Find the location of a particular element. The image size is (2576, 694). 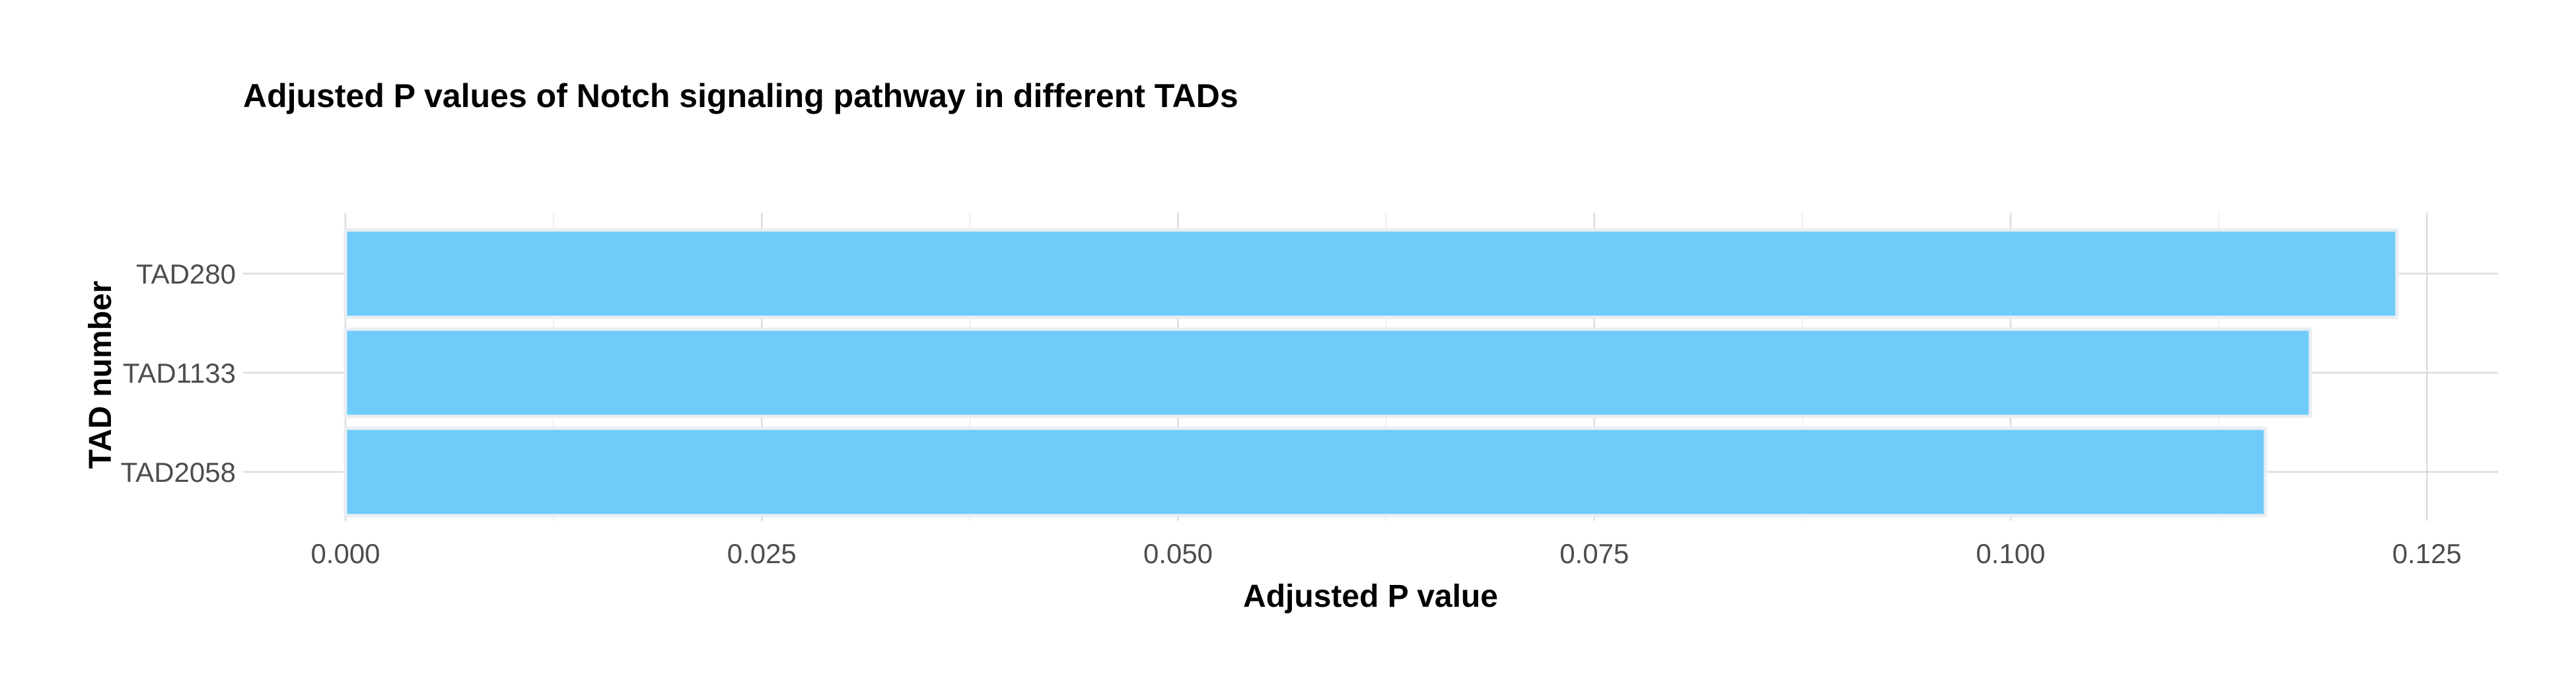

x-tick-labels: 0.000 0.025 0.050 0.075 0.100 0.125 is located at coordinates (1386, 553).